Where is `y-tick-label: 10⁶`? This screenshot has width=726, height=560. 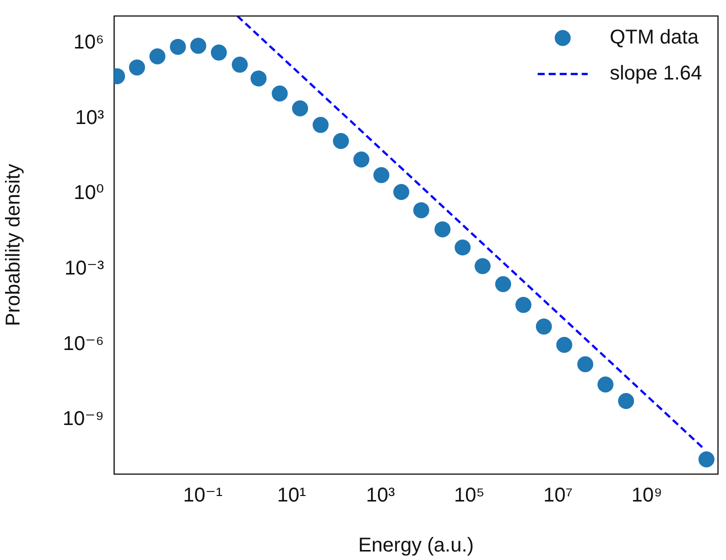
y-tick-label: 10⁶ is located at coordinates (89, 43).